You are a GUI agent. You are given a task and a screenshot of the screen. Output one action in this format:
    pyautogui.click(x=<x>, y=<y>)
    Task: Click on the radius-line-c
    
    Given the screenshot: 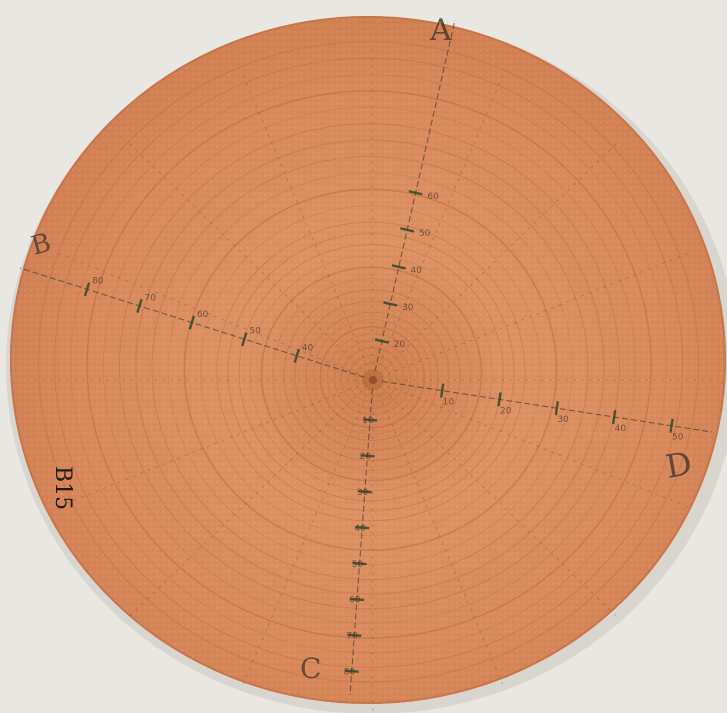 What is the action you would take?
    pyautogui.click(x=361, y=537)
    